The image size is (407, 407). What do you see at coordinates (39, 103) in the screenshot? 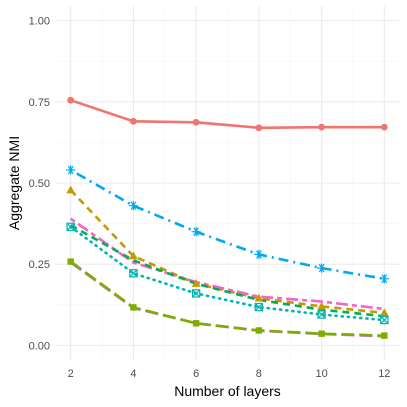
I see `y-tick-label: 0.75` at bounding box center [39, 103].